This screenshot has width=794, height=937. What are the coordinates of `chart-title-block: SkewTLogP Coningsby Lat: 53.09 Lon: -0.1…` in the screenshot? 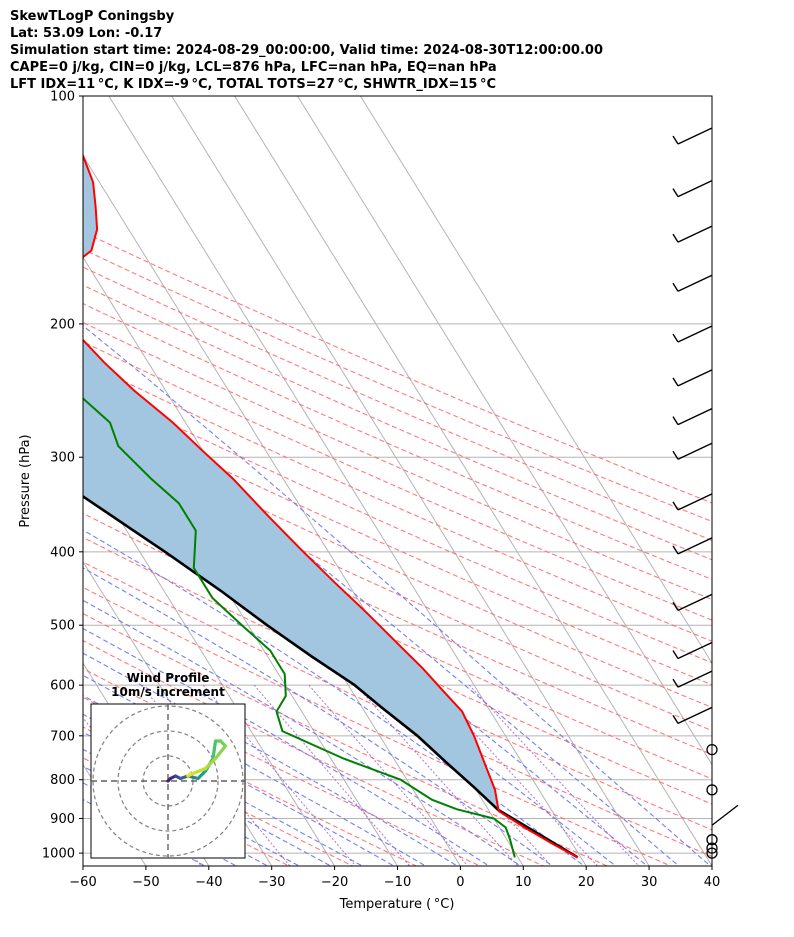 It's located at (306, 50).